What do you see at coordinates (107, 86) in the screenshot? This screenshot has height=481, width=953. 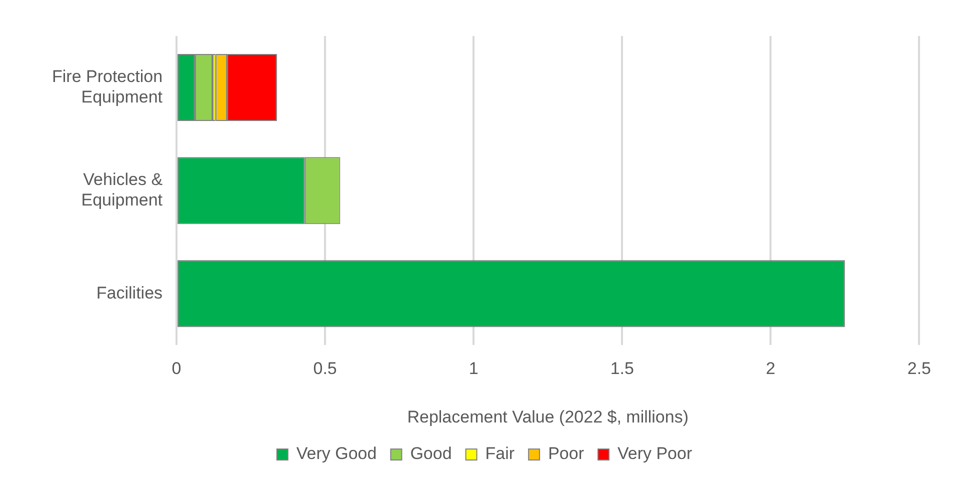 I see `y-tick-label: Fire Protection Equipment` at bounding box center [107, 86].